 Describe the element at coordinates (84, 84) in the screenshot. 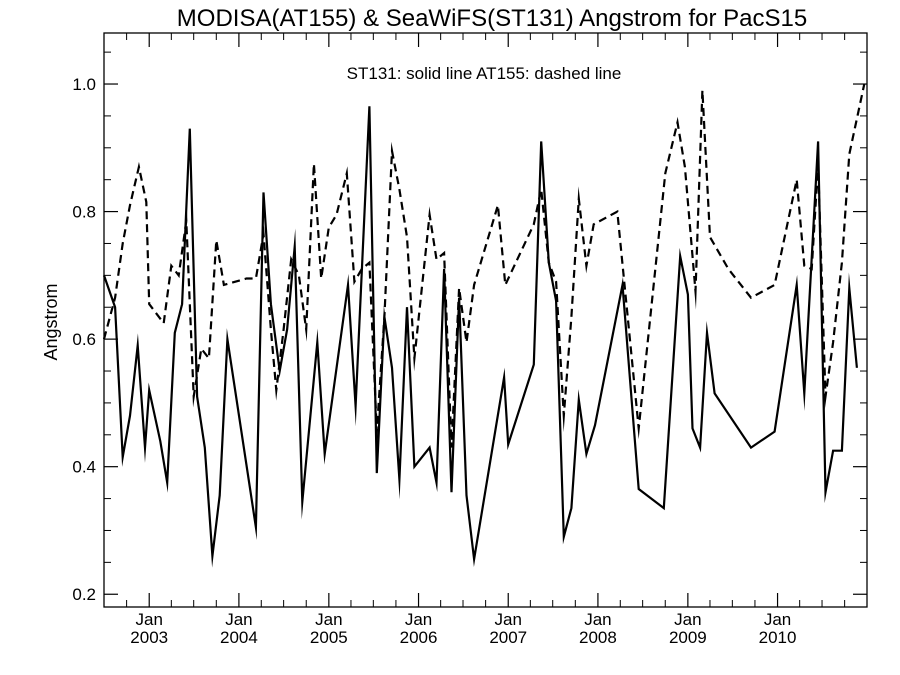

I see `y-tick-label: 1.0` at that location.